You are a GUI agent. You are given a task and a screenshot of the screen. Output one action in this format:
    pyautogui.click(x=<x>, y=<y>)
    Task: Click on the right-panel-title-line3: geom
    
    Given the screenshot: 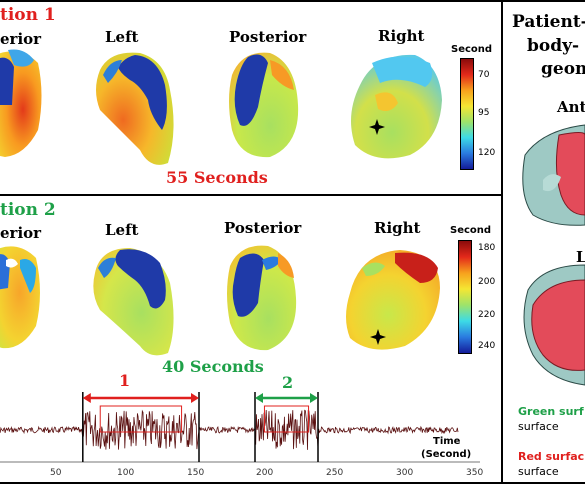 What is the action you would take?
    pyautogui.click(x=563, y=69)
    